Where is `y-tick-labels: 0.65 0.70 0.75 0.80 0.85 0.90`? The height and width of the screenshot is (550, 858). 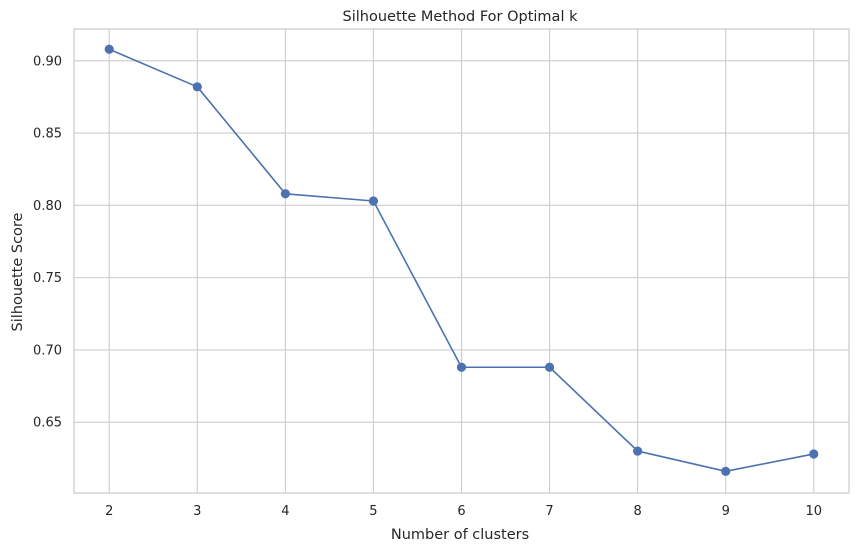
y-tick-labels: 0.65 0.70 0.75 0.80 0.85 0.90 is located at coordinates (47, 242).